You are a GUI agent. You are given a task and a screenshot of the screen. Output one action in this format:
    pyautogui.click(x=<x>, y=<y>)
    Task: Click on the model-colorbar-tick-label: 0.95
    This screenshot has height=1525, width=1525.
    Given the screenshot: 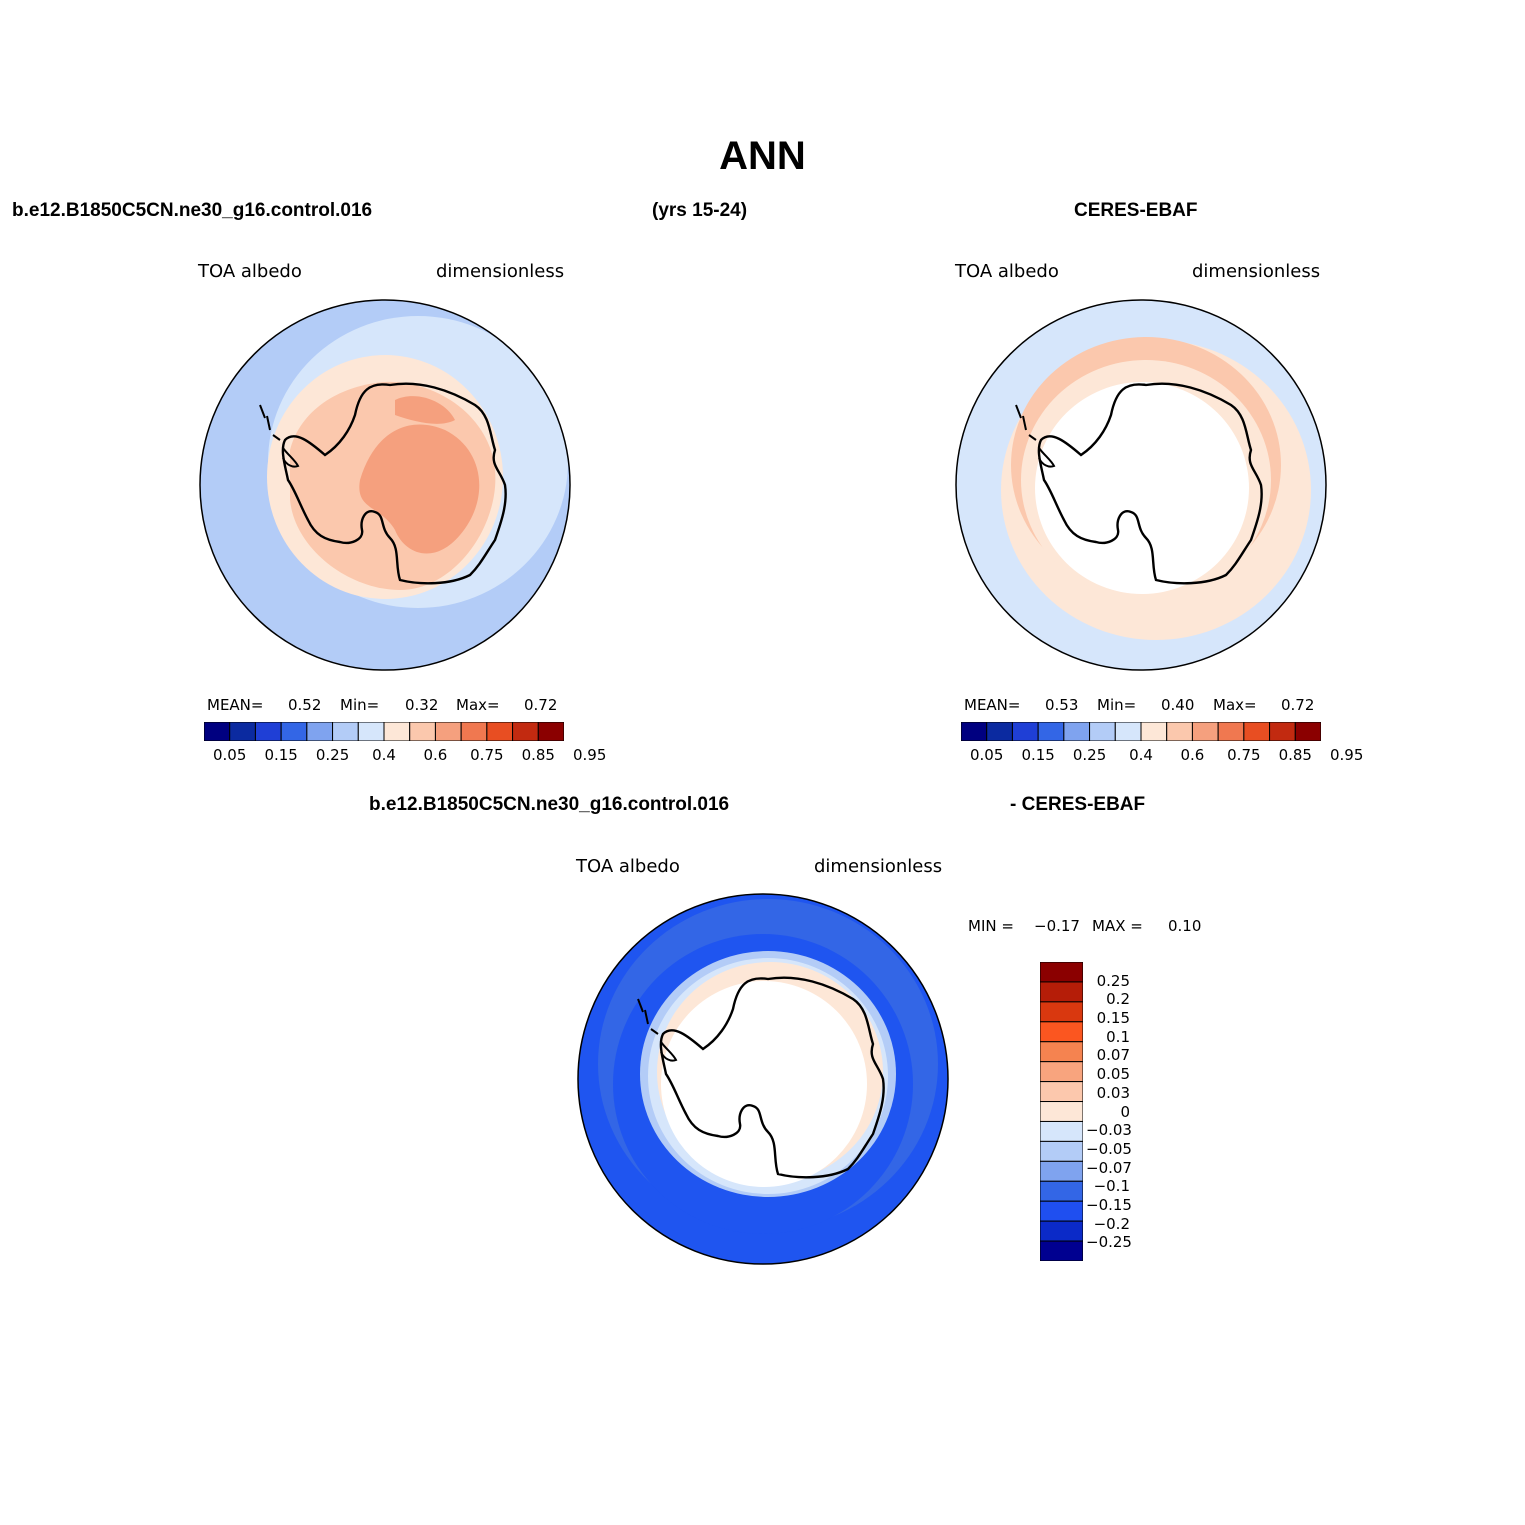 What is the action you would take?
    pyautogui.click(x=590, y=755)
    